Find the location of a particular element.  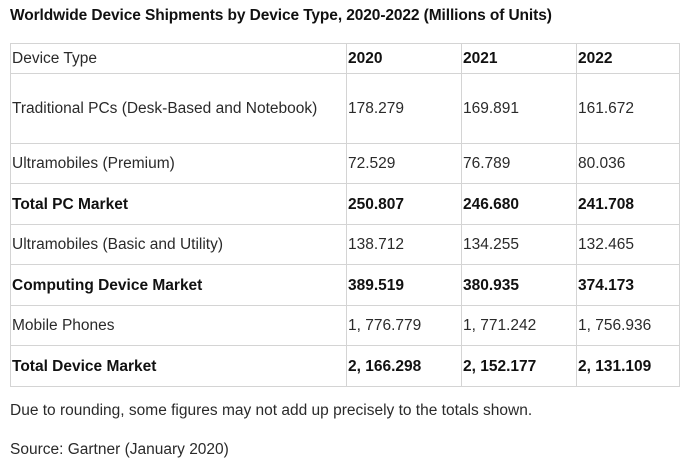

source-note: Source: Gartner (January 2020) is located at coordinates (119, 449).